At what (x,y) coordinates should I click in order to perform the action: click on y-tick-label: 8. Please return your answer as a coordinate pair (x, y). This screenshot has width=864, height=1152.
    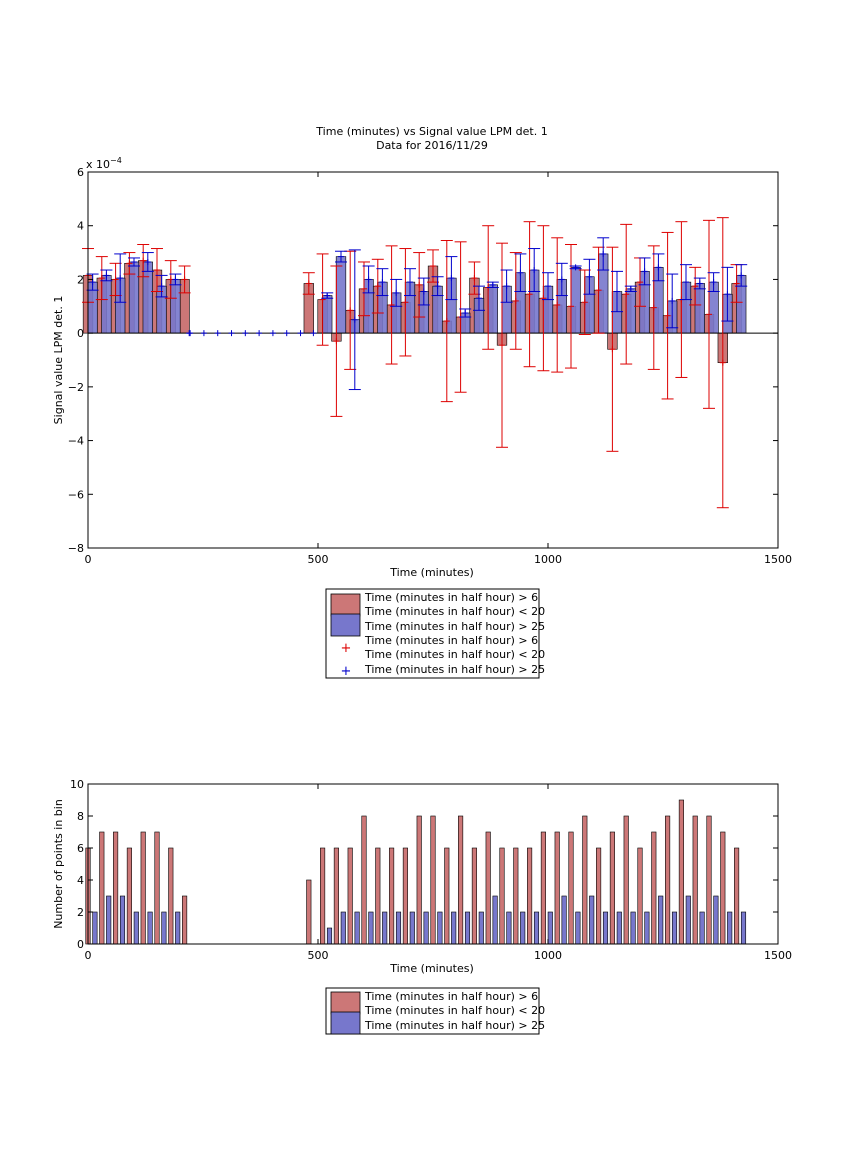
    Looking at the image, I should click on (80, 816).